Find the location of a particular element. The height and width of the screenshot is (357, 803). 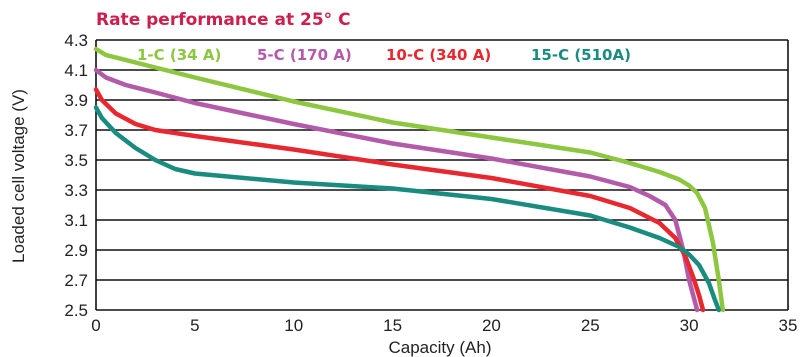

x-axis-ticks: 0 5 10 15 20 25 30 35 is located at coordinates (444, 325).